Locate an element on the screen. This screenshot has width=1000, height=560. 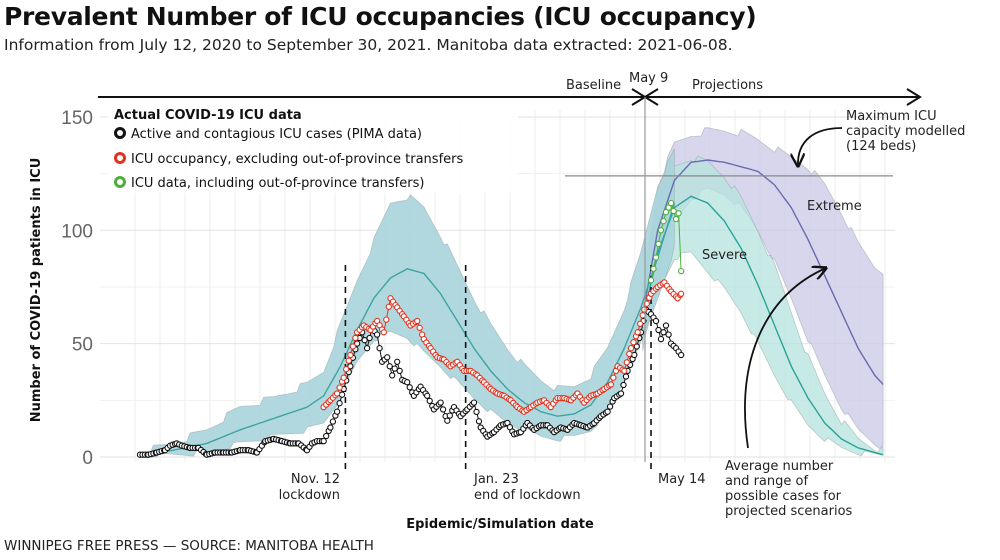
y-axis-ticks: 0 50 100 150 is located at coordinates (77, 288).